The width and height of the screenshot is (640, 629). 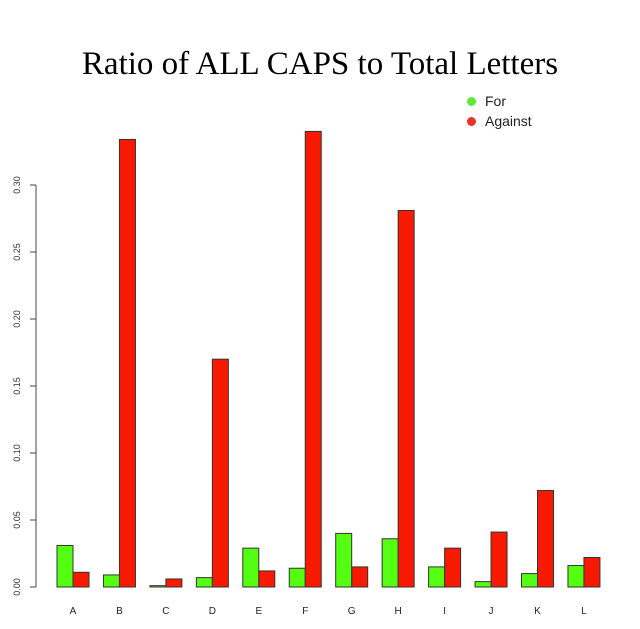 What do you see at coordinates (360, 577) in the screenshot?
I see `bar-against-G` at bounding box center [360, 577].